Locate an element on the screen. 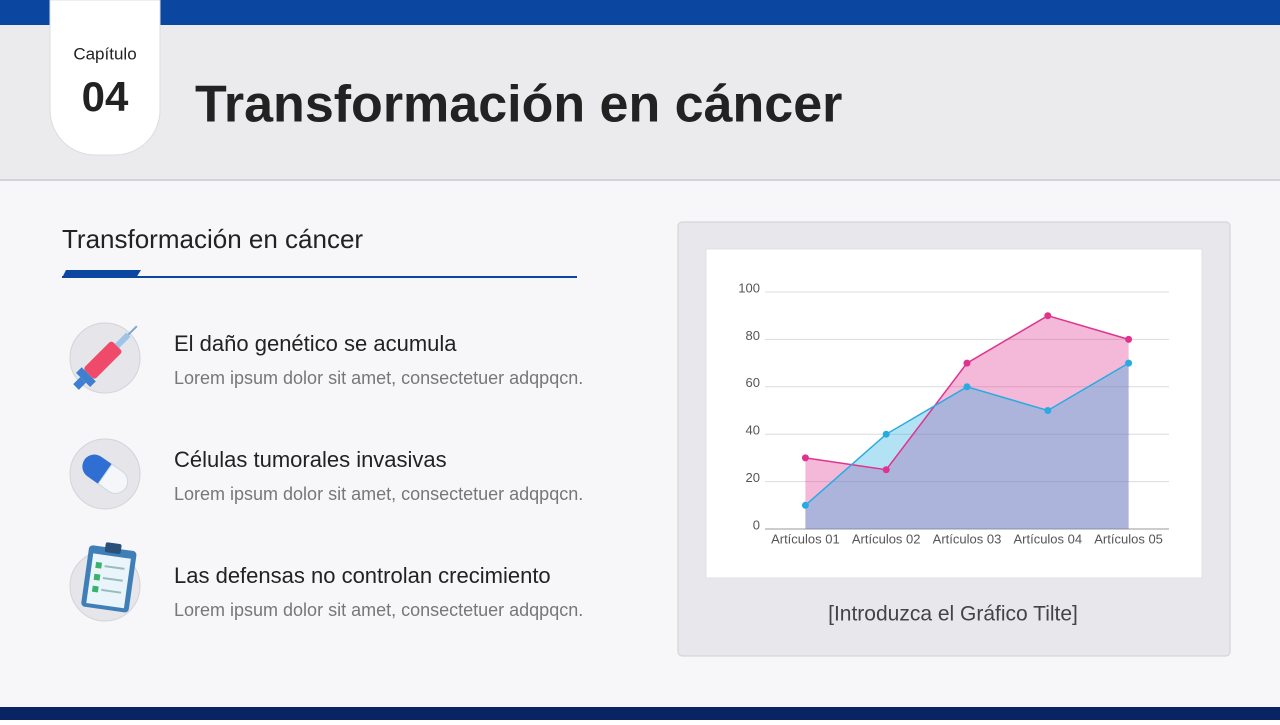 This screenshot has height=725, width=1280. bottom-bar is located at coordinates (640, 713).